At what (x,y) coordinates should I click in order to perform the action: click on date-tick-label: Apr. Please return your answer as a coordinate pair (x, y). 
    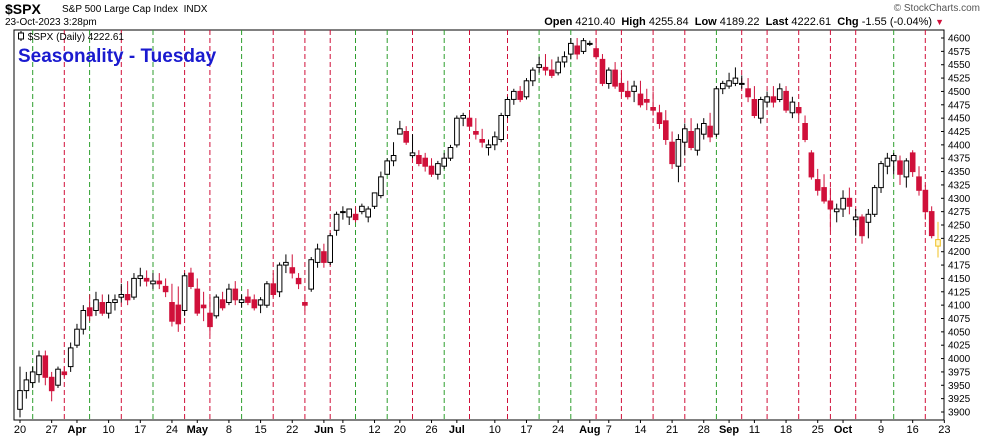
    Looking at the image, I should click on (78, 430).